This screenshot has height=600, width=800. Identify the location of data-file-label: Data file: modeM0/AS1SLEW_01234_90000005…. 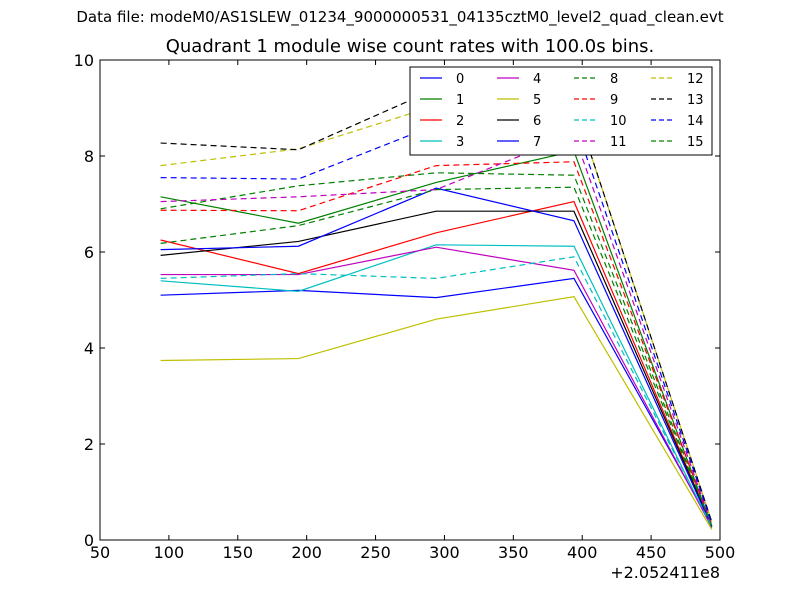
(400, 17).